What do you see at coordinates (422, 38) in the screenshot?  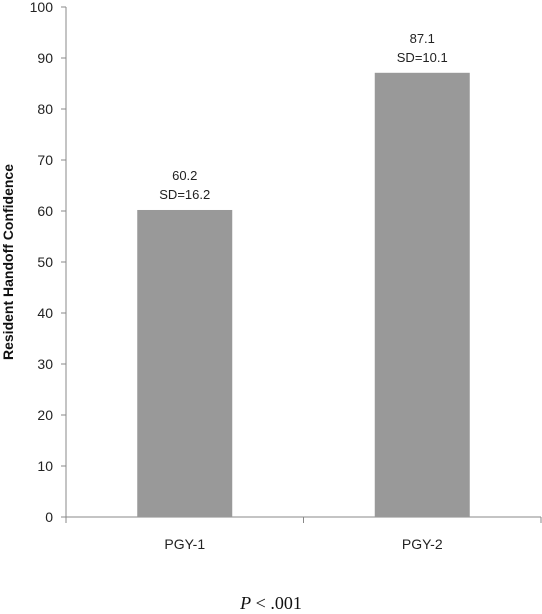 I see `data-label-value: 87.1` at bounding box center [422, 38].